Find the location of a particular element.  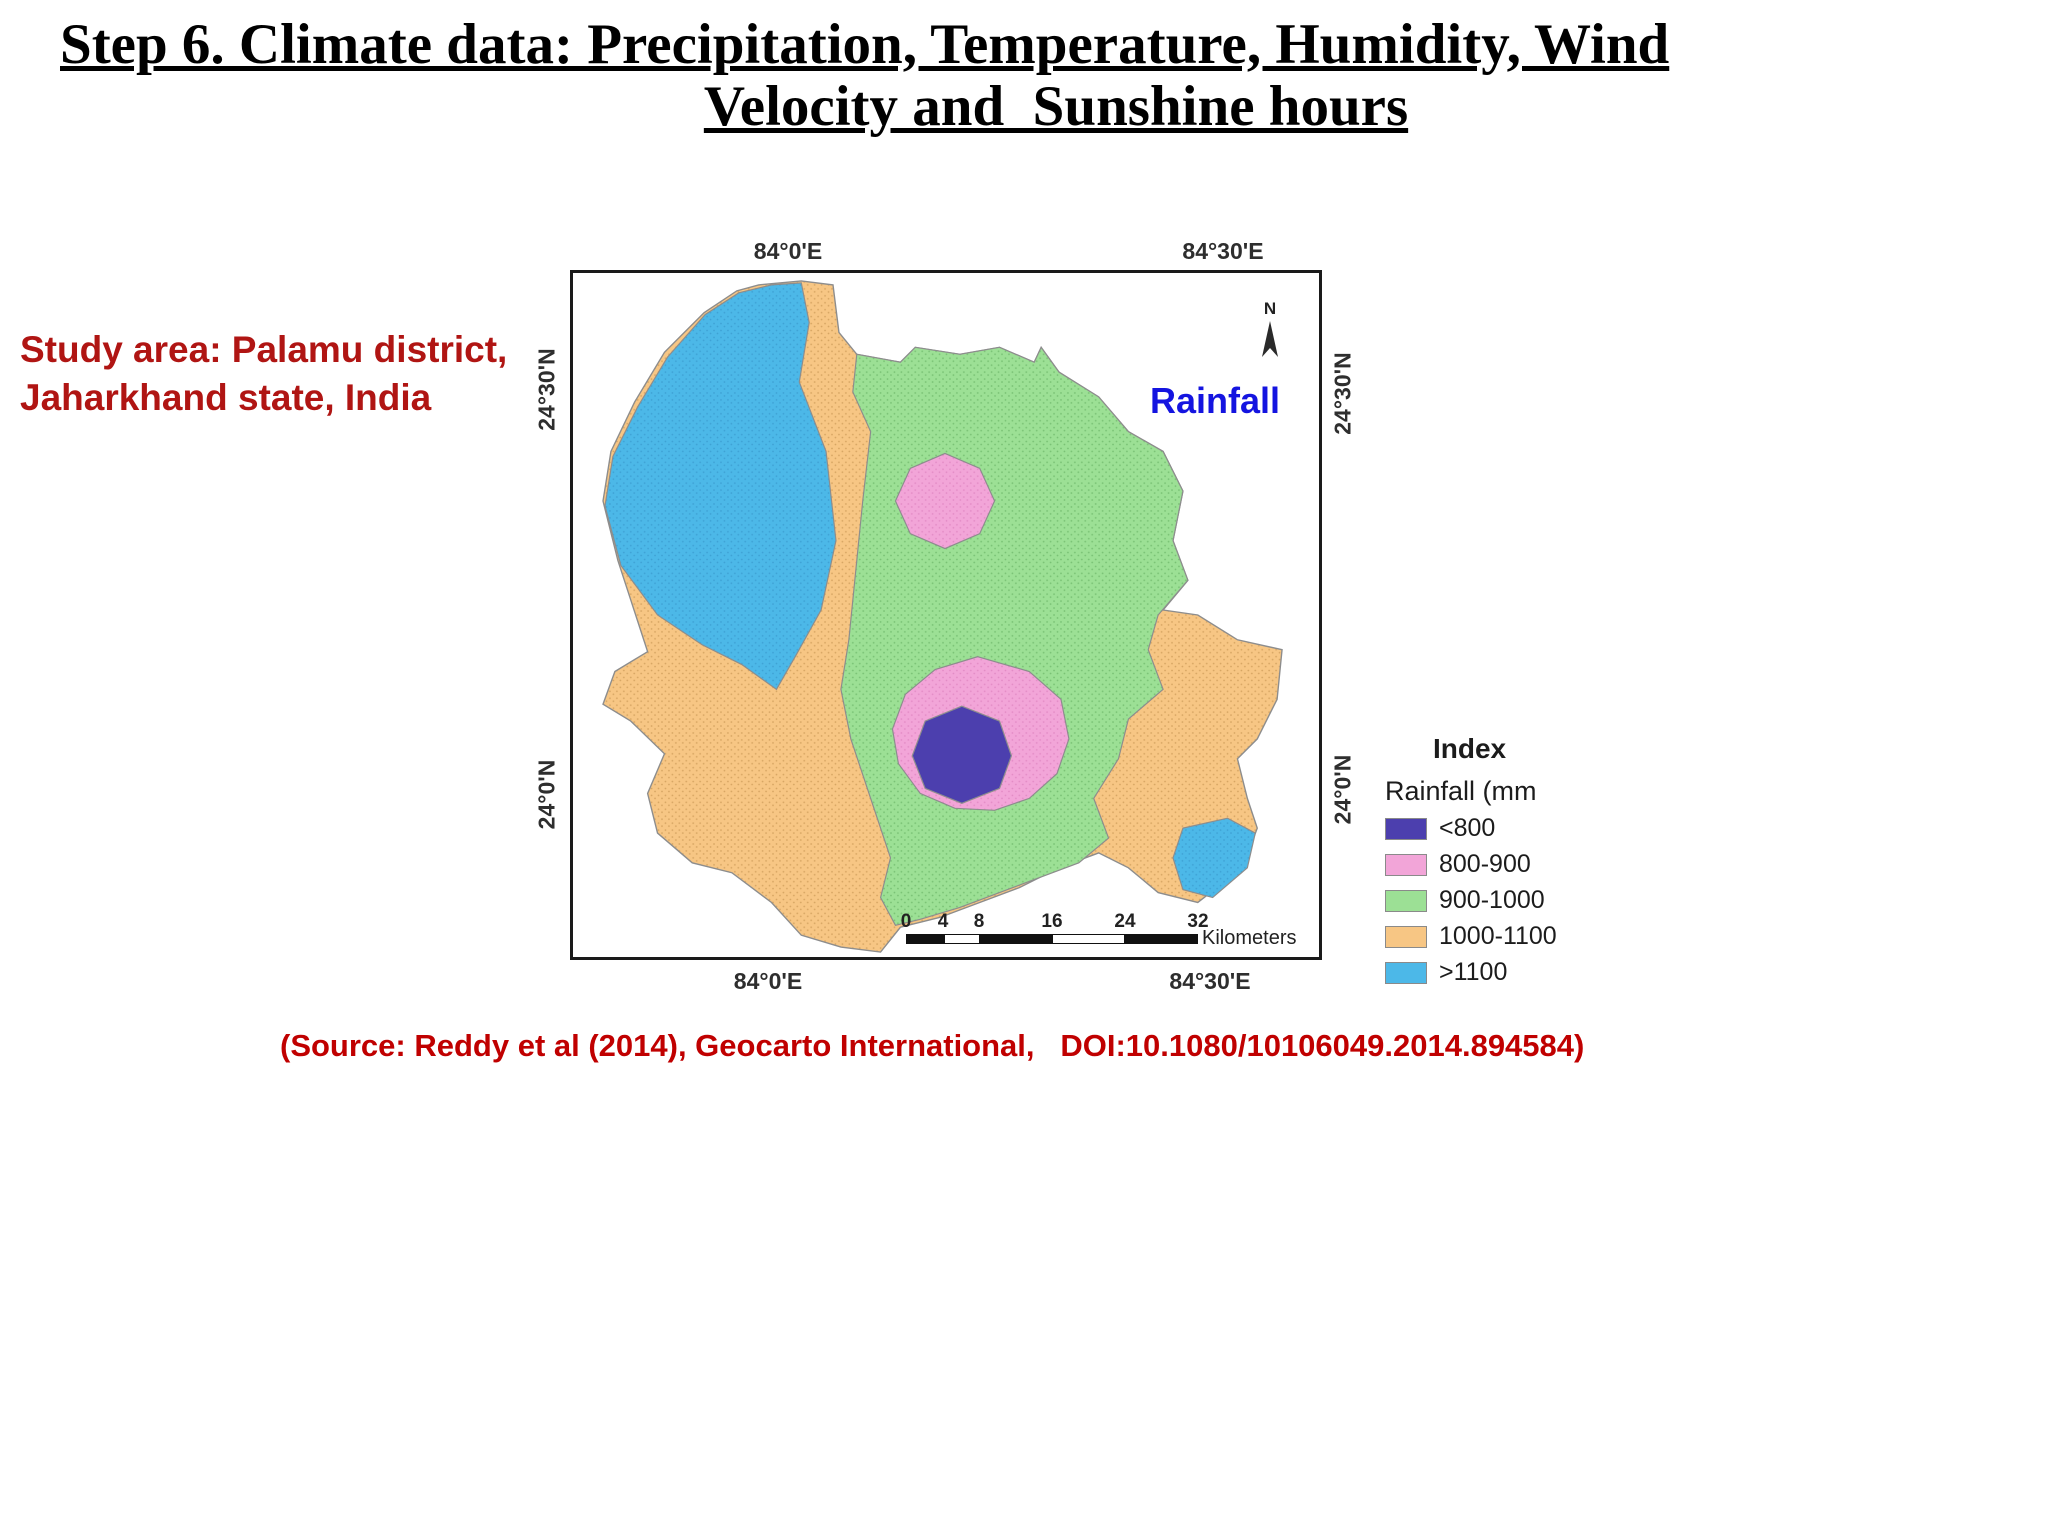

scale-bar-unit: Kilometers is located at coordinates (1249, 938).